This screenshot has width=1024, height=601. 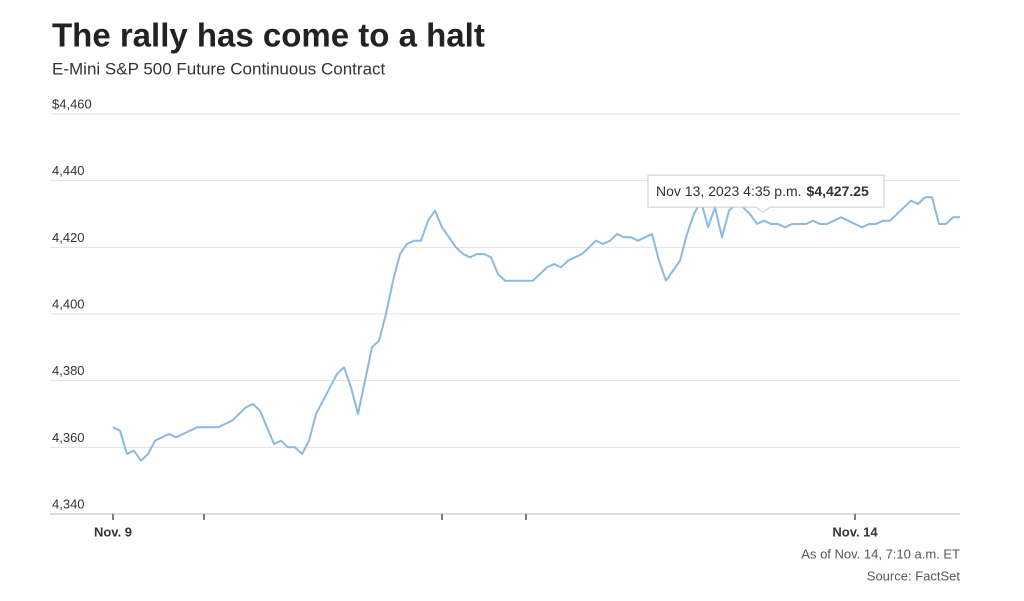 What do you see at coordinates (914, 575) in the screenshot?
I see `source: Source: FactSet` at bounding box center [914, 575].